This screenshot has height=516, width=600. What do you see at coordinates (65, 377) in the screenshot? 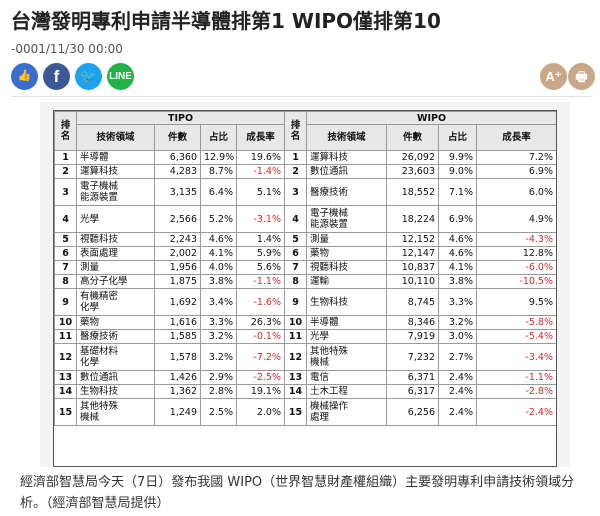
I see `rank-cell-tipo: 13` at bounding box center [65, 377].